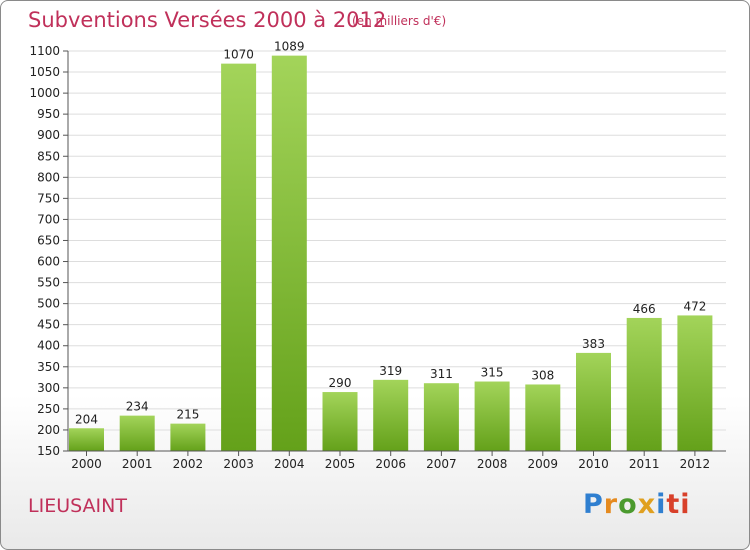 This screenshot has width=750, height=550. What do you see at coordinates (542, 375) in the screenshot?
I see `data-label: 308` at bounding box center [542, 375].